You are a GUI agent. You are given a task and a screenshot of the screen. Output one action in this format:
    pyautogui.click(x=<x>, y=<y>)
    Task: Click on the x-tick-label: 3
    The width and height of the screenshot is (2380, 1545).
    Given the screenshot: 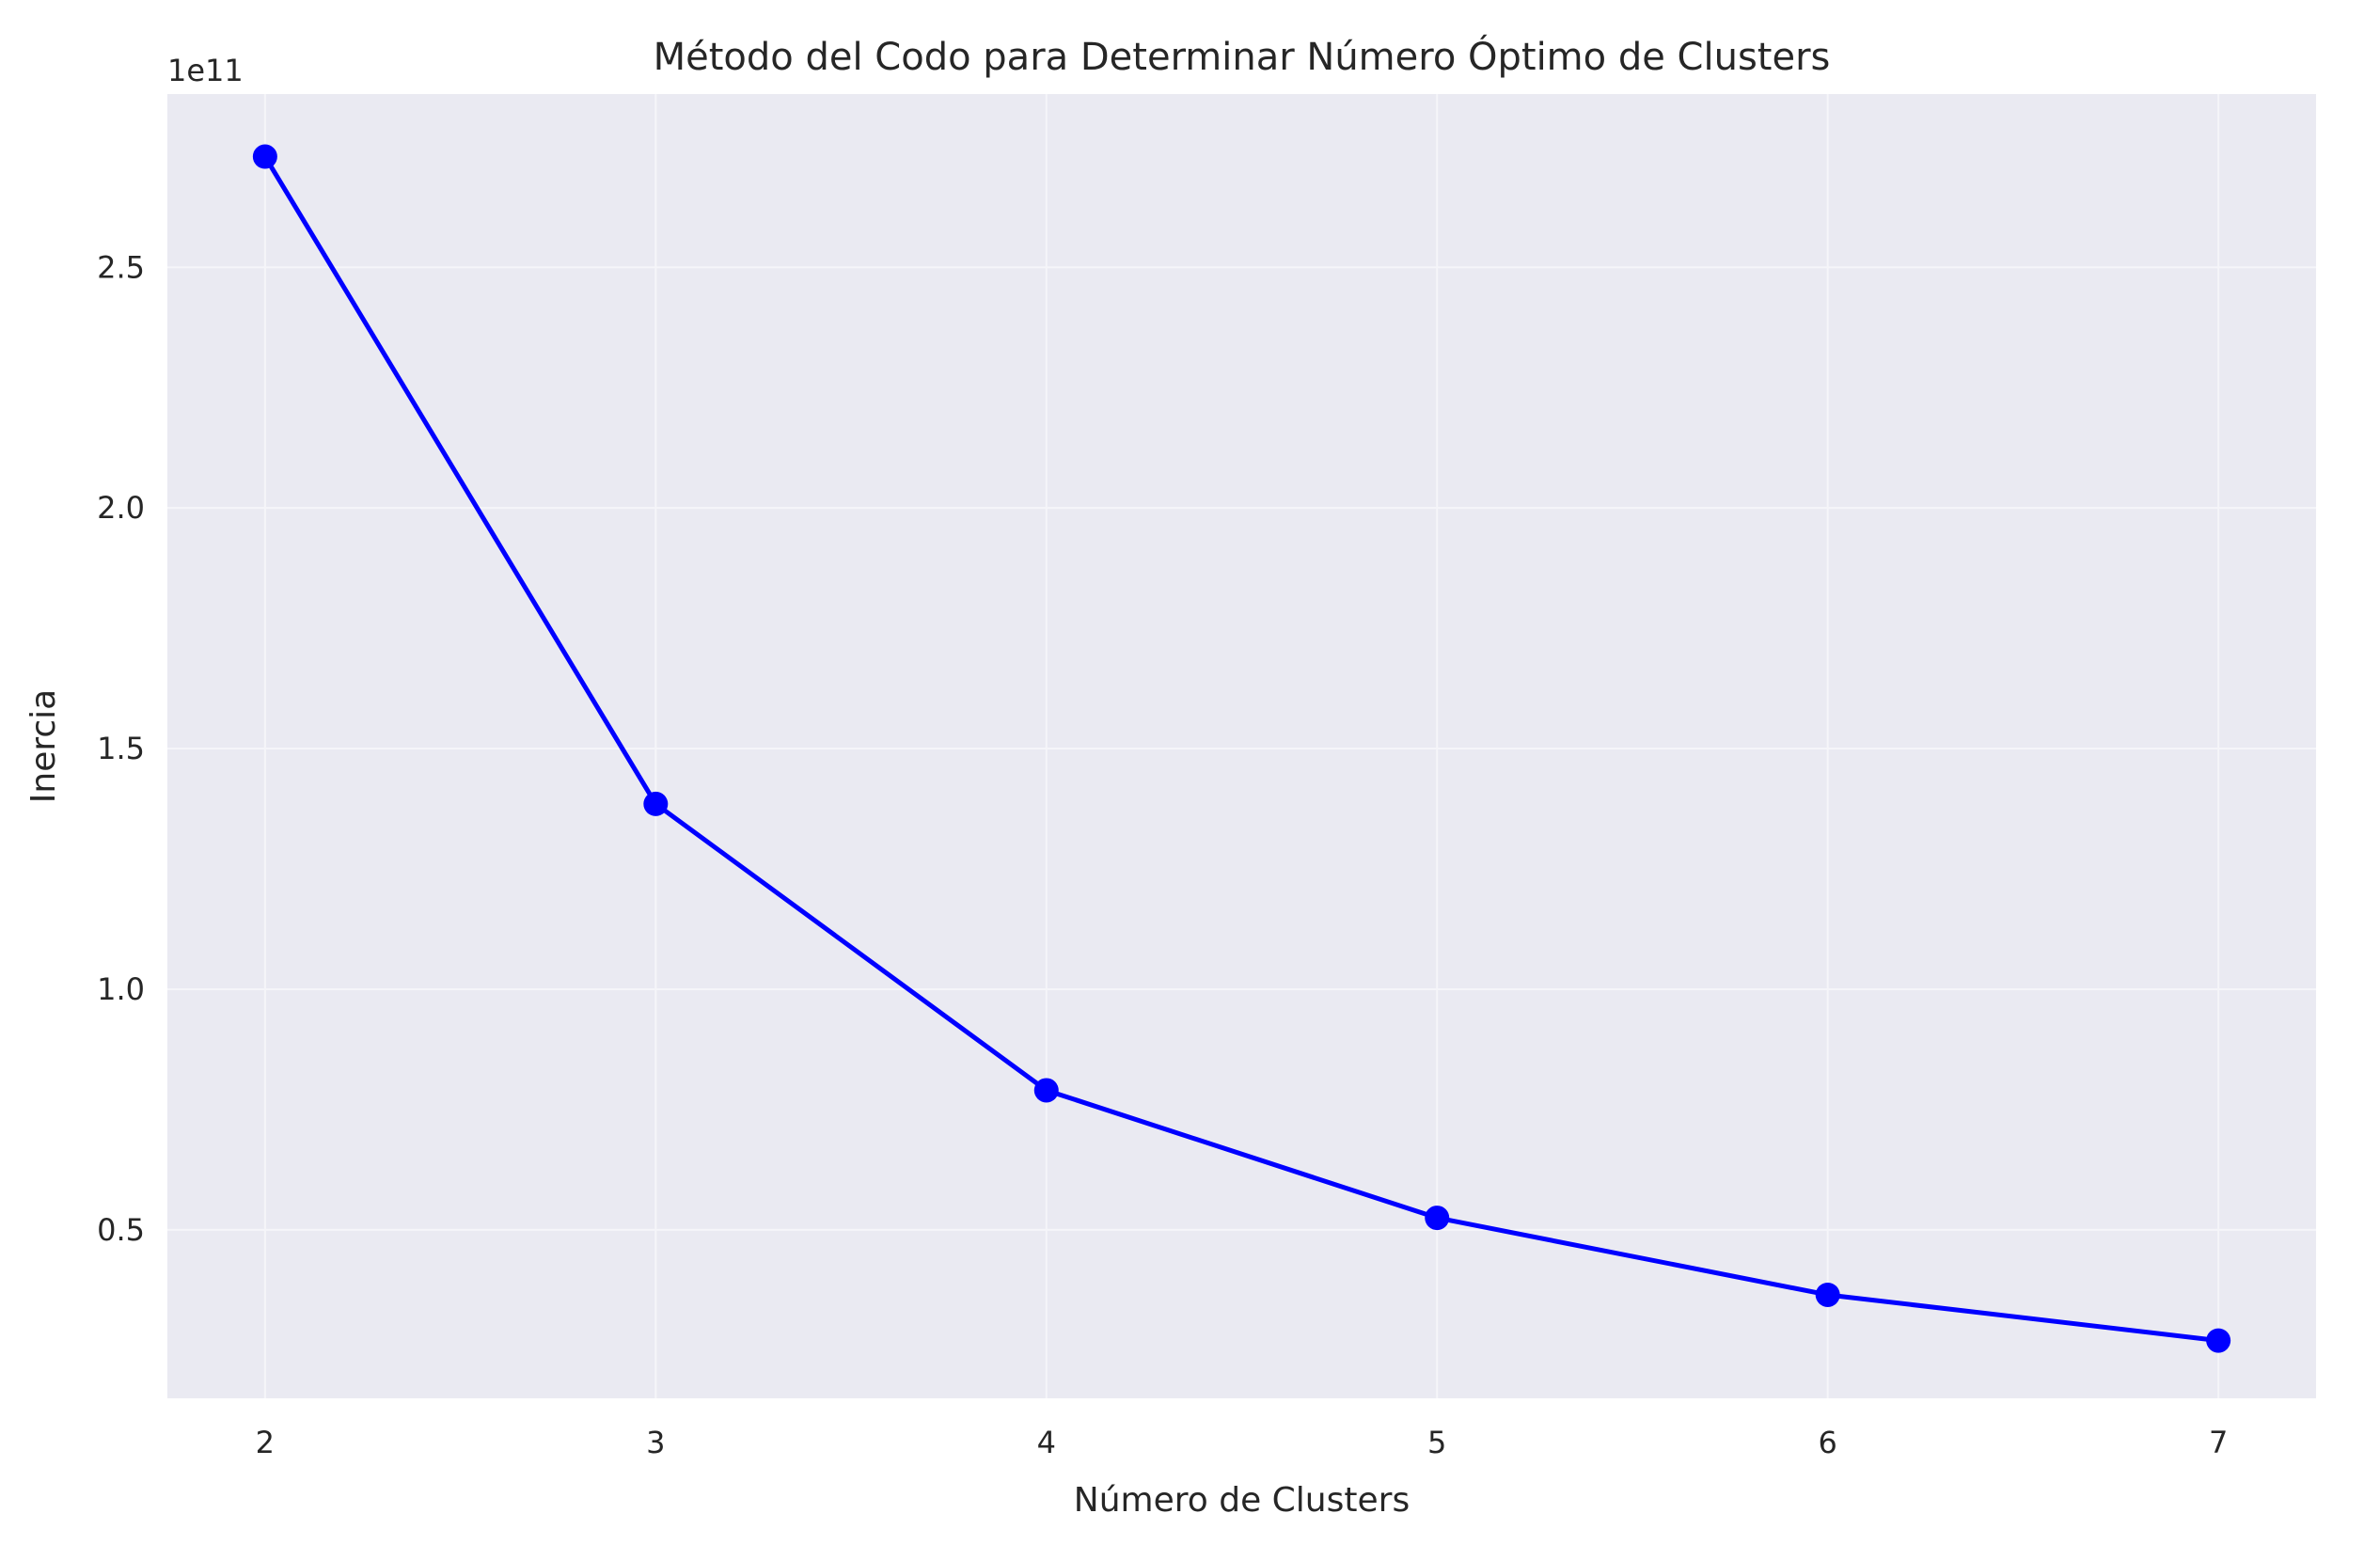 What is the action you would take?
    pyautogui.click(x=655, y=1442)
    